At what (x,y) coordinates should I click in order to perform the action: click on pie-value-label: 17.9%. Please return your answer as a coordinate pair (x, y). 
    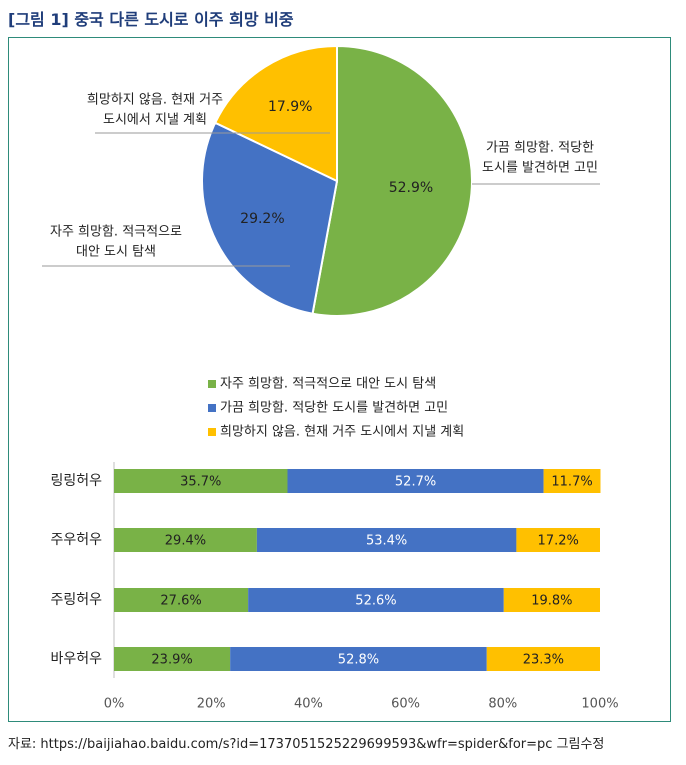
    Looking at the image, I should click on (290, 107).